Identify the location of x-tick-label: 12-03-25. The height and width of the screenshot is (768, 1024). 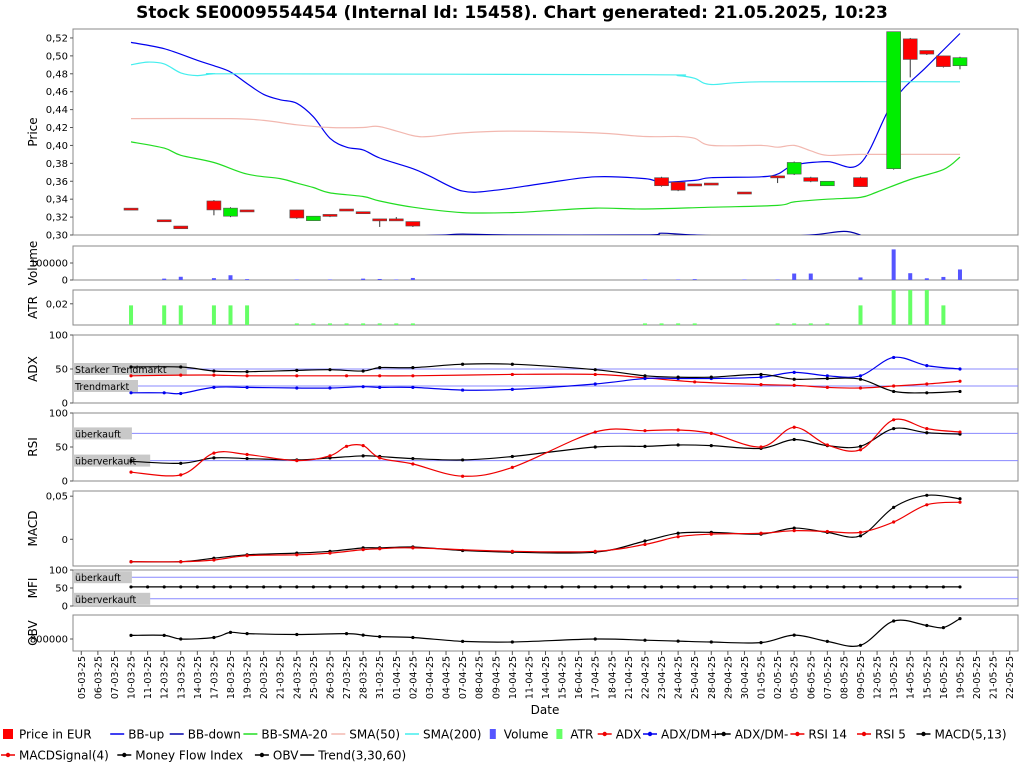
(165, 677).